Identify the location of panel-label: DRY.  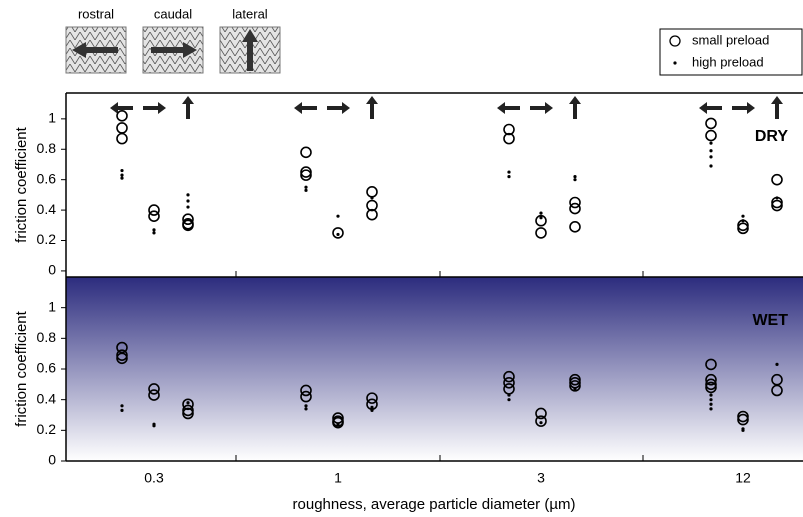
(772, 136).